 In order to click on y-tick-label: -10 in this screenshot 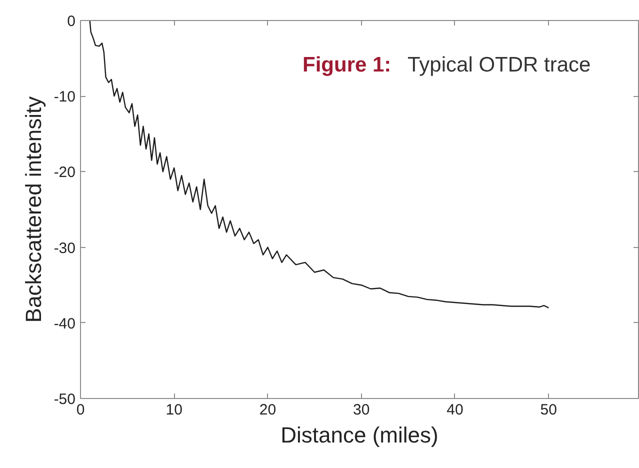, I will do `click(65, 97)`.